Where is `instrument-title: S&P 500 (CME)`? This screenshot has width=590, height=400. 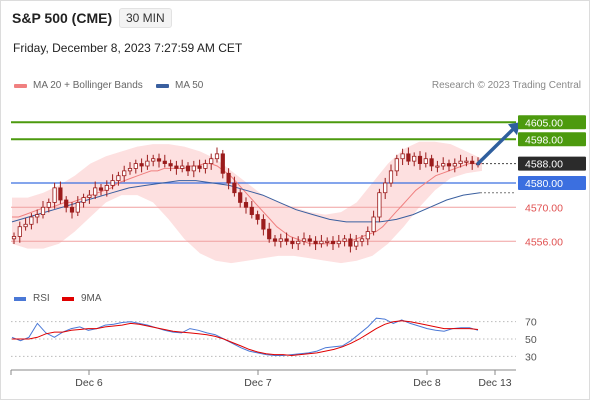 instrument-title: S&P 500 (CME) is located at coordinates (62, 18).